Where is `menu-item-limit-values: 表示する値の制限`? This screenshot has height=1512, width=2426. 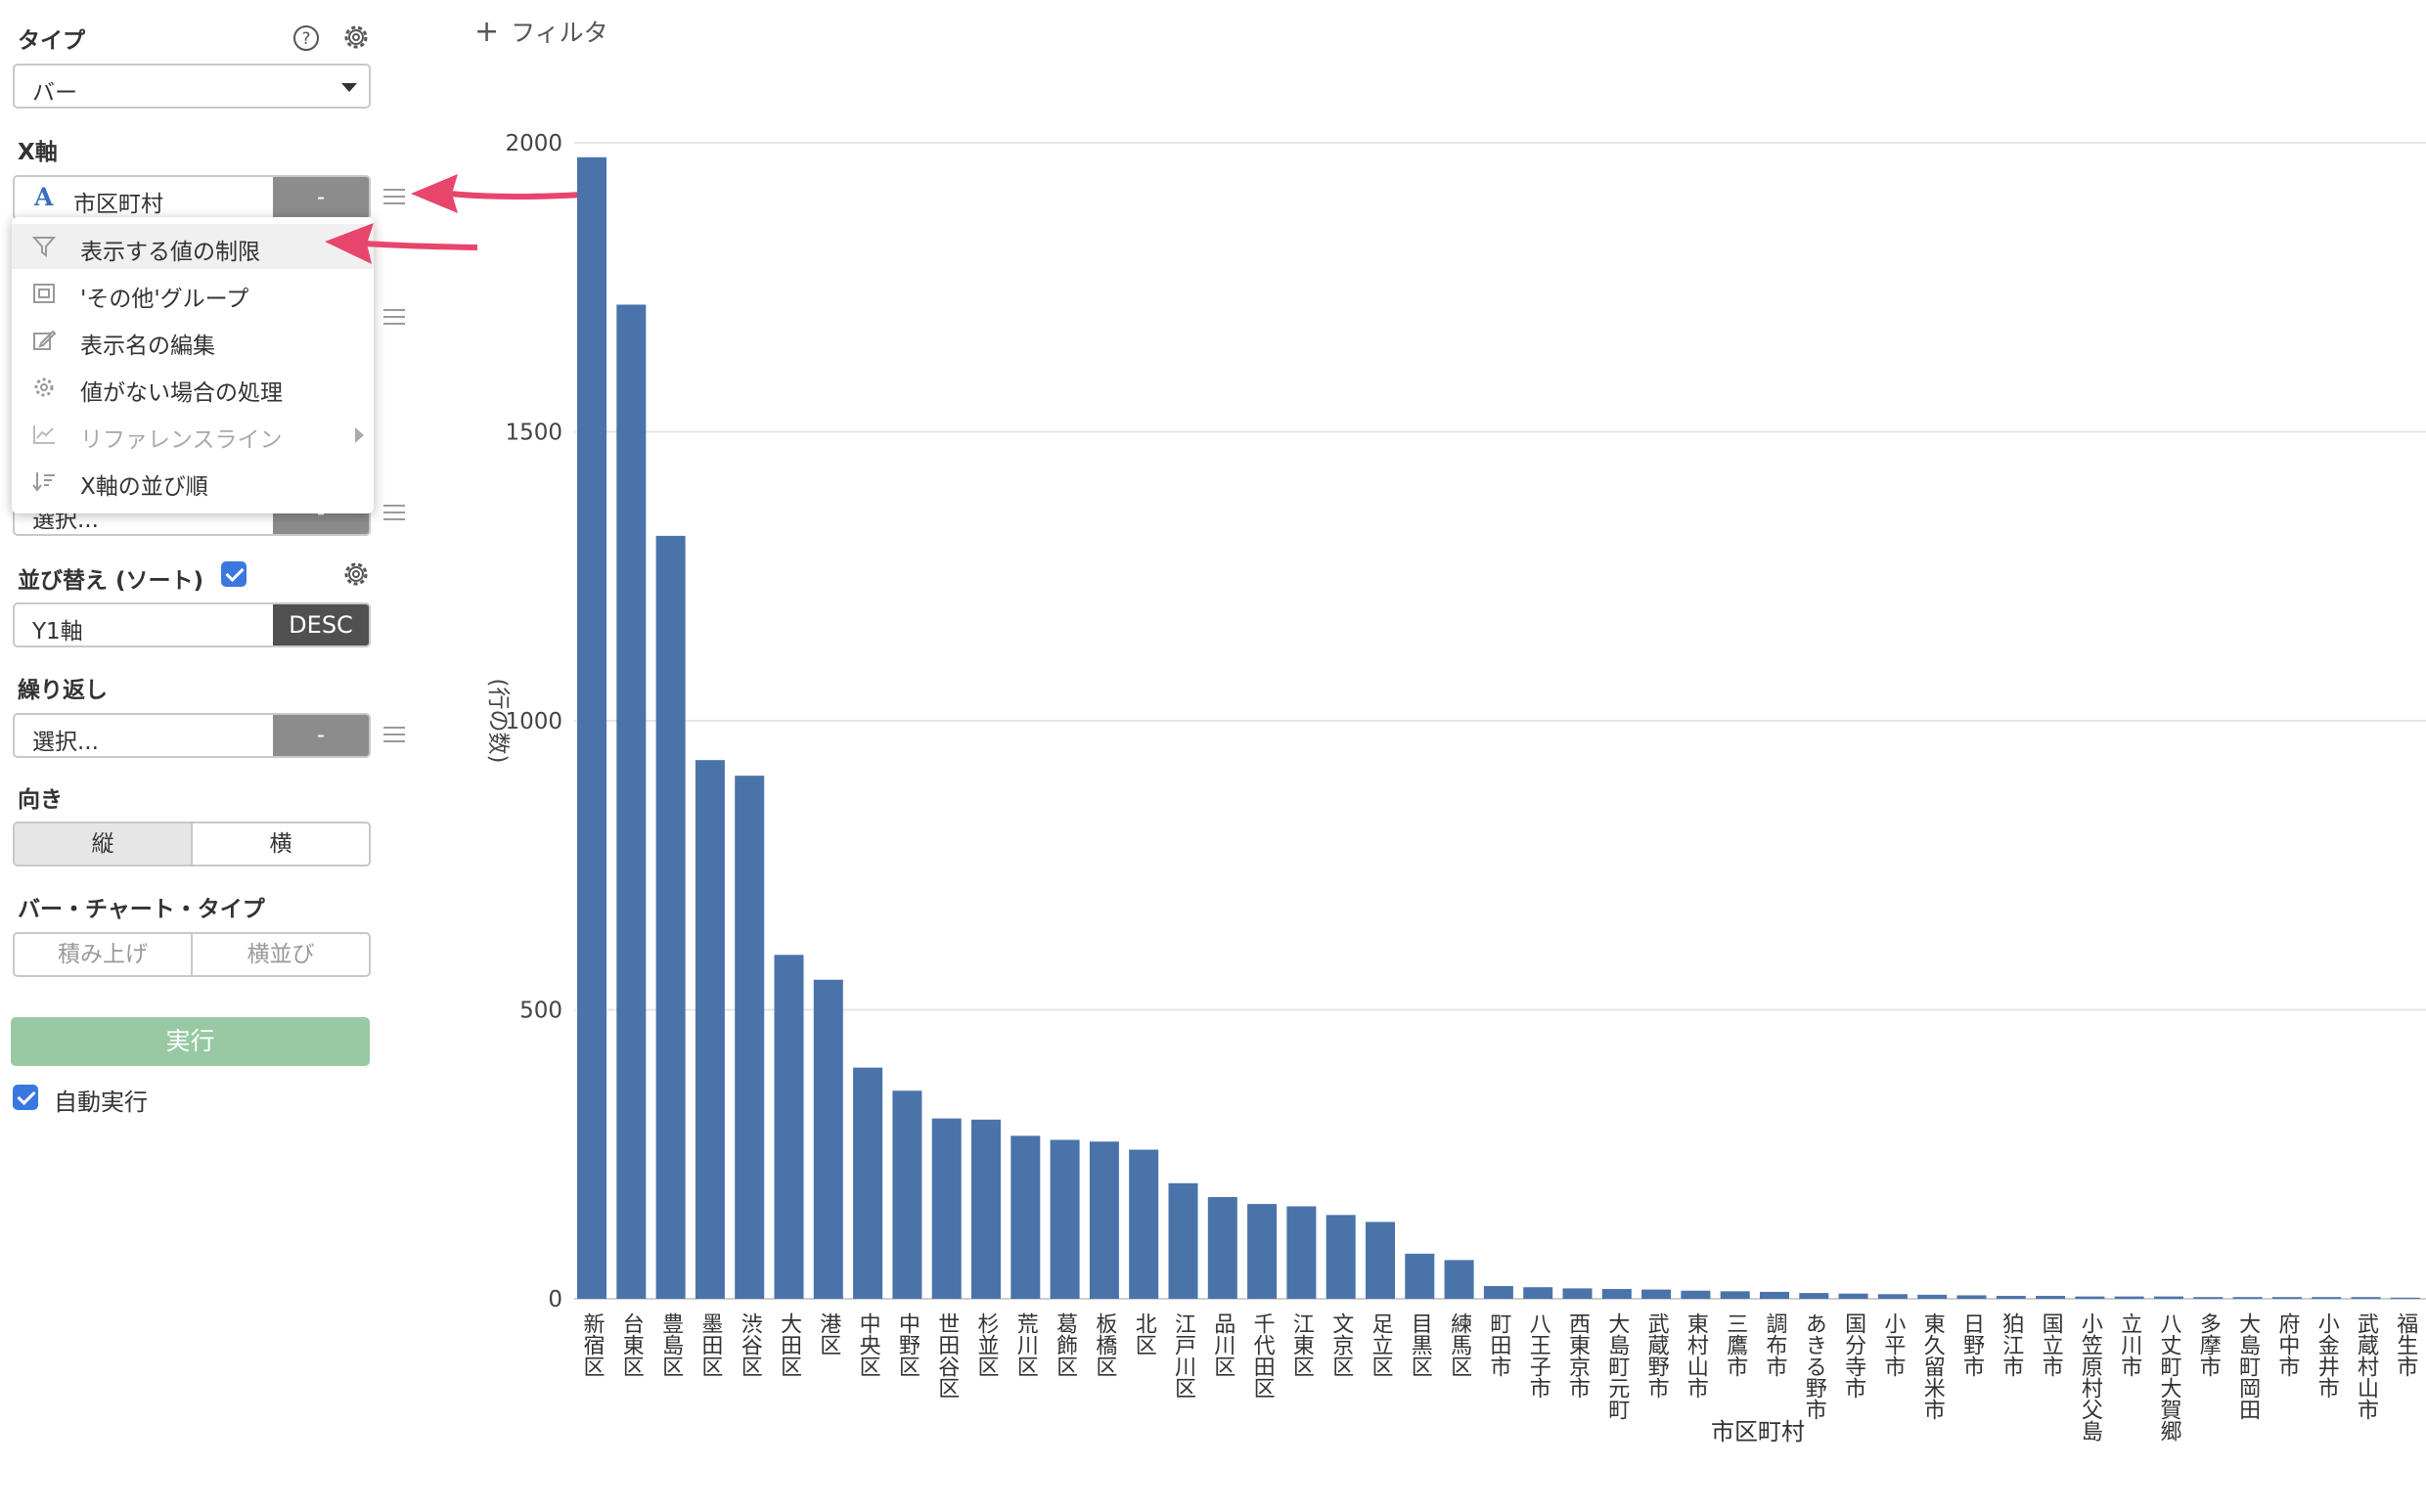 menu-item-limit-values: 表示する値の制限 is located at coordinates (193, 247).